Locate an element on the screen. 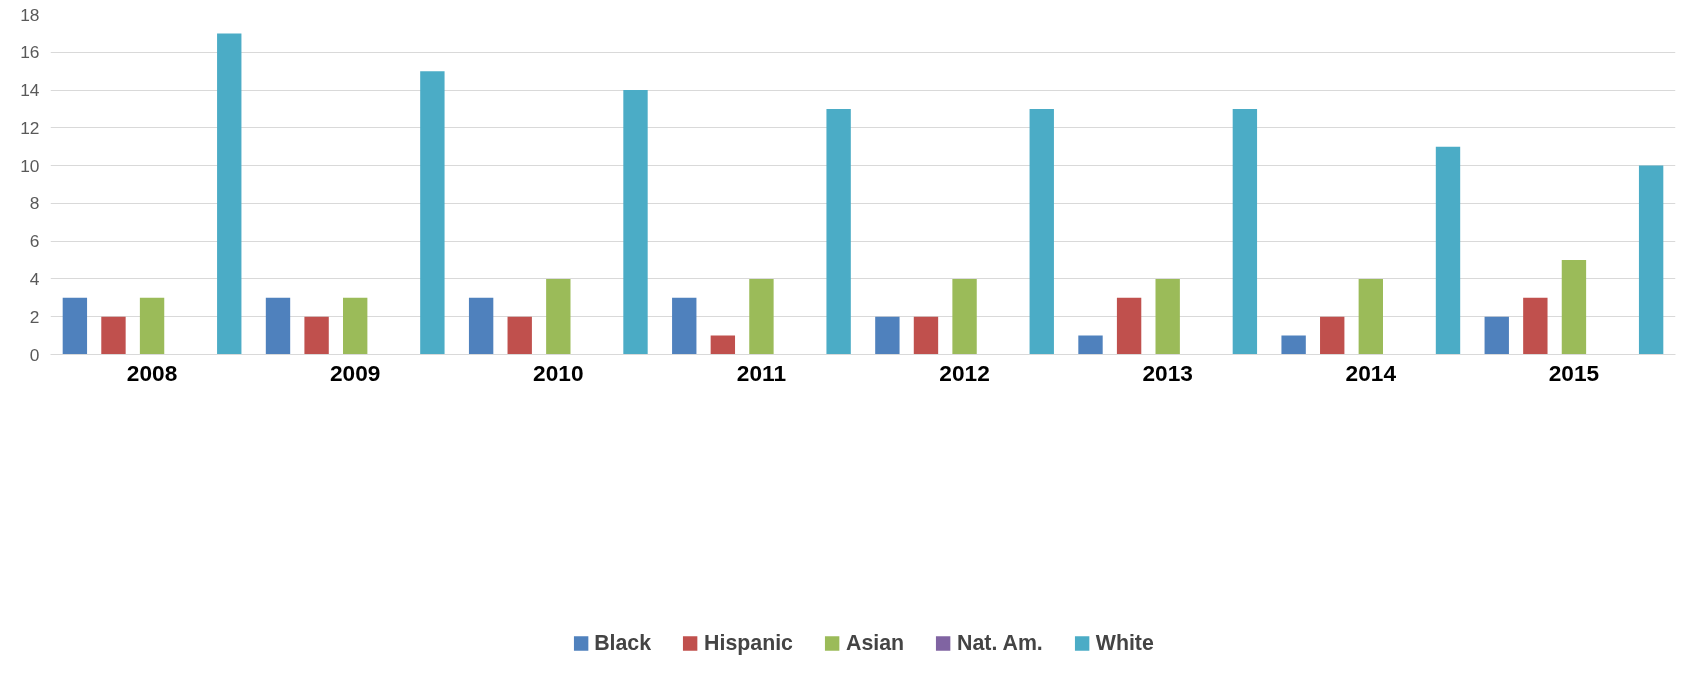 This screenshot has width=1692, height=698. x-tick-label: 2009 is located at coordinates (355, 372).